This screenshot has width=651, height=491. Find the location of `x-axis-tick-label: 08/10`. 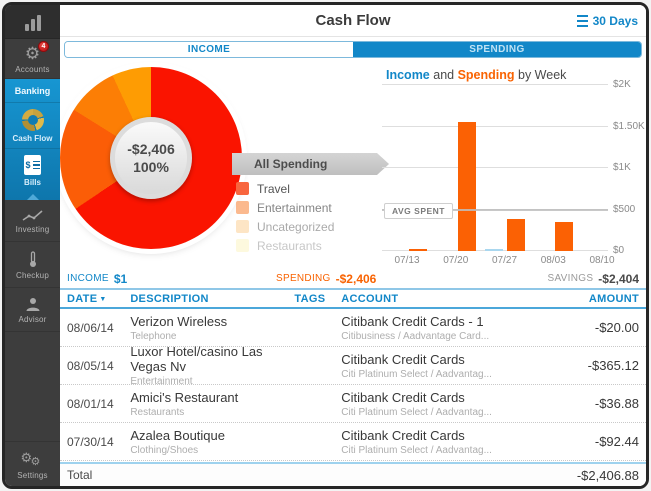

x-axis-tick-label: 08/10 is located at coordinates (602, 260).